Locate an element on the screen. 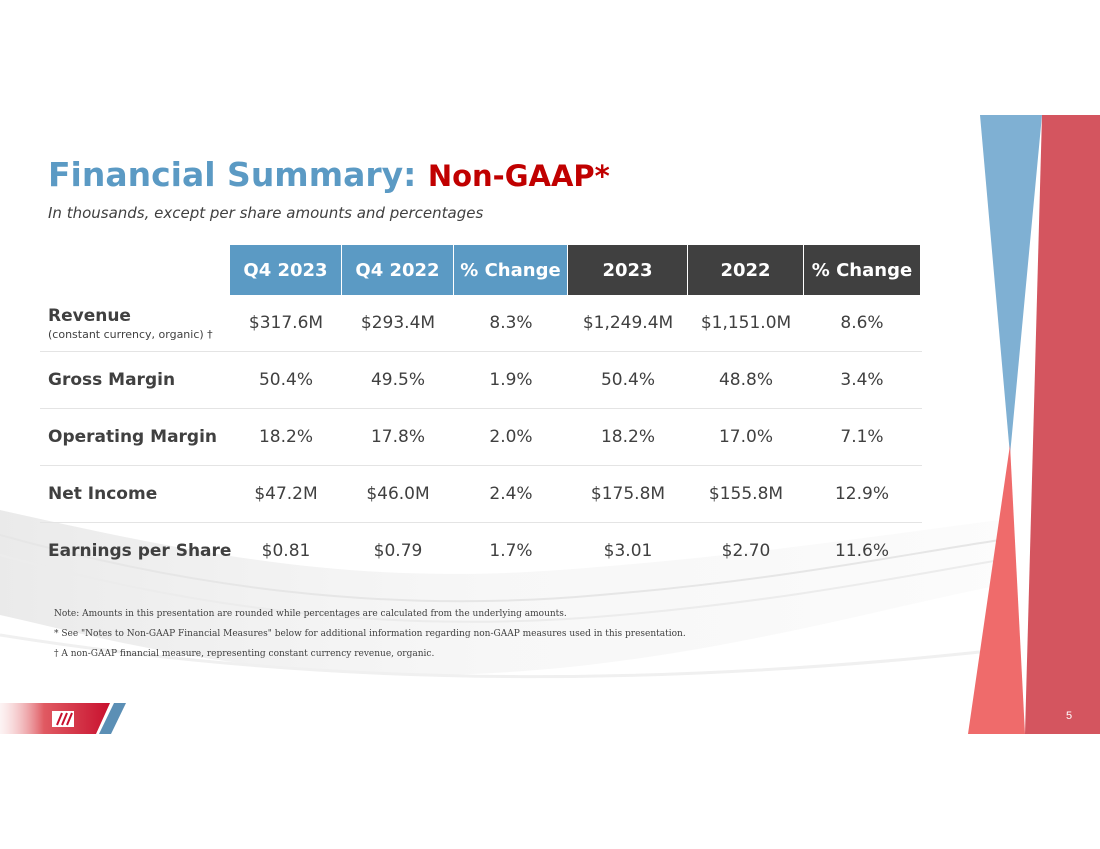 The width and height of the screenshot is (1100, 849). row-label-main: Operating Margin is located at coordinates (133, 437).